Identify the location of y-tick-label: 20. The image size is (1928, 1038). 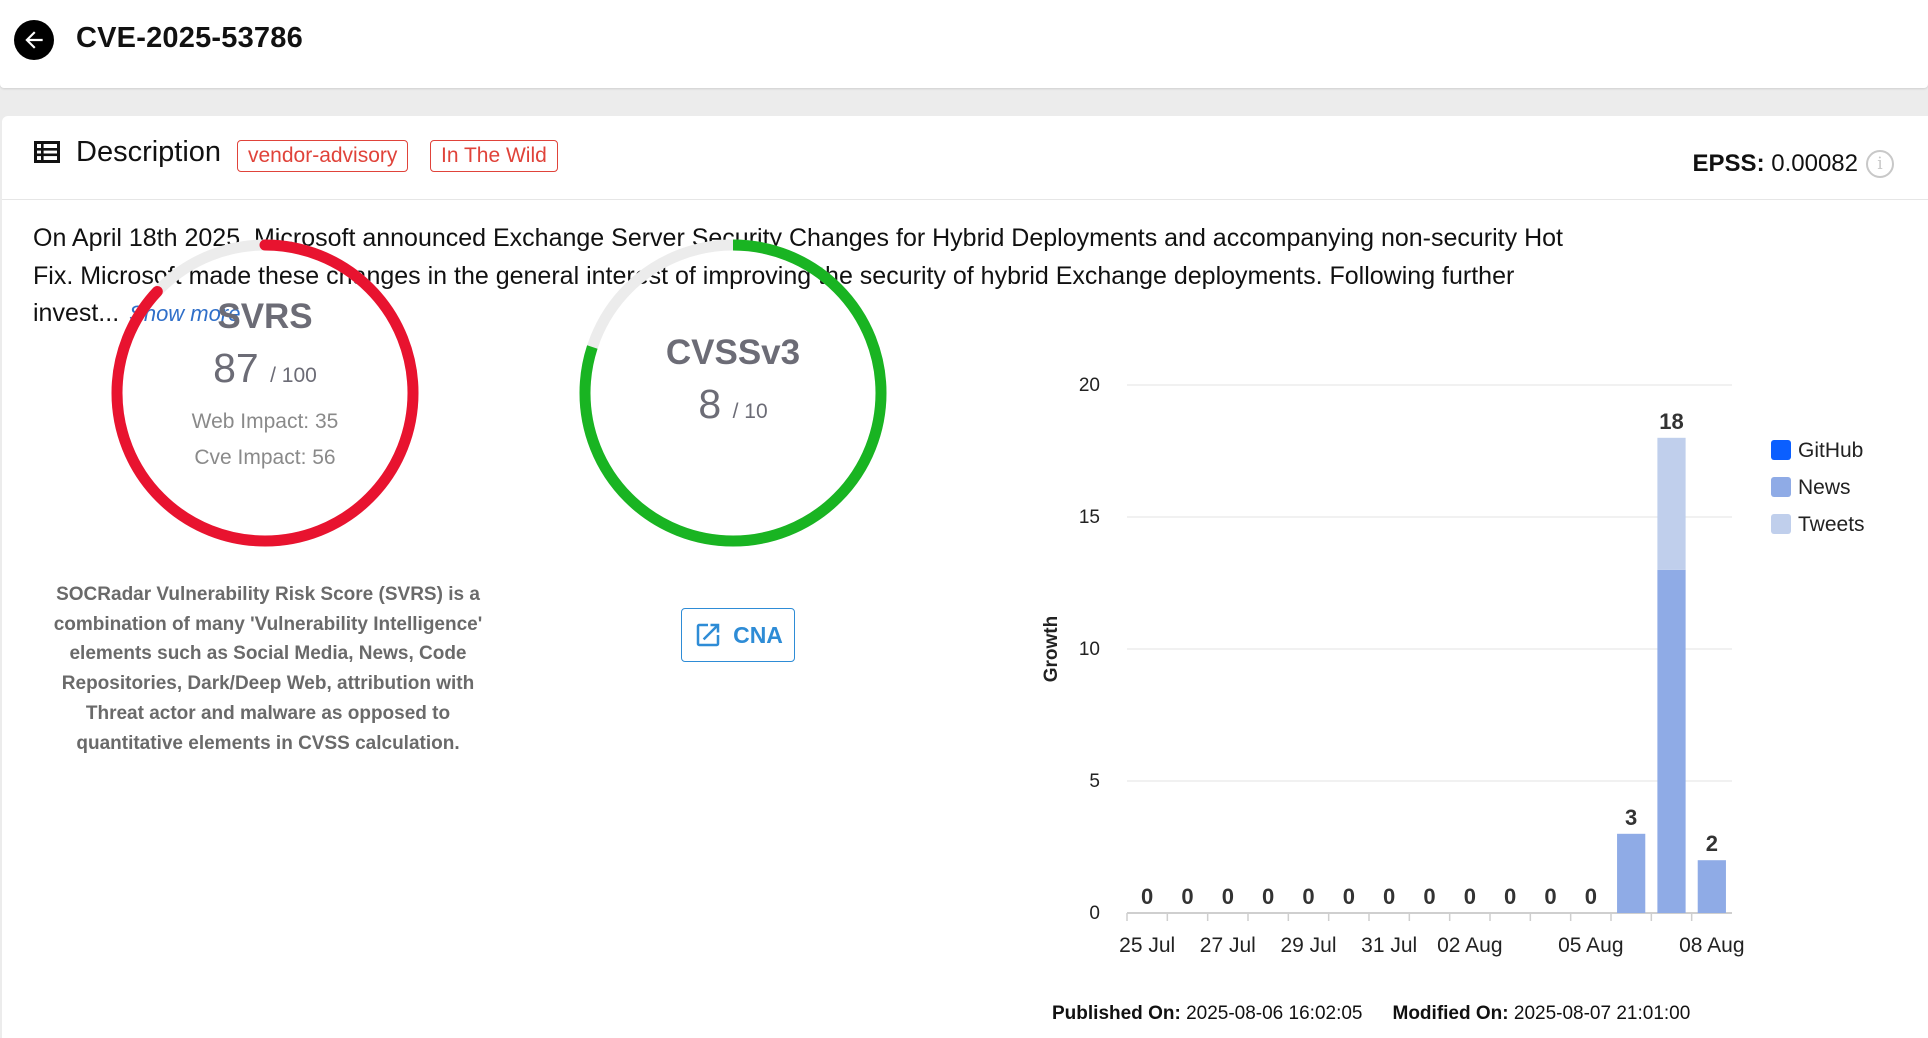
(1089, 385).